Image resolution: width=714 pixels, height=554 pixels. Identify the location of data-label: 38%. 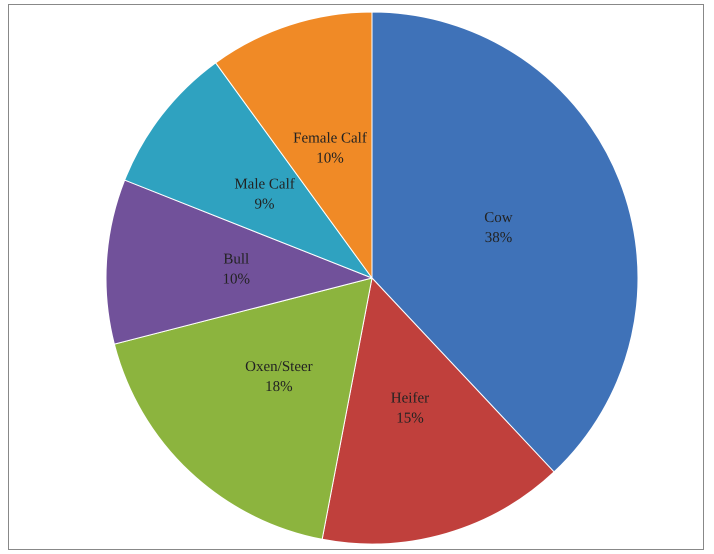
(498, 238).